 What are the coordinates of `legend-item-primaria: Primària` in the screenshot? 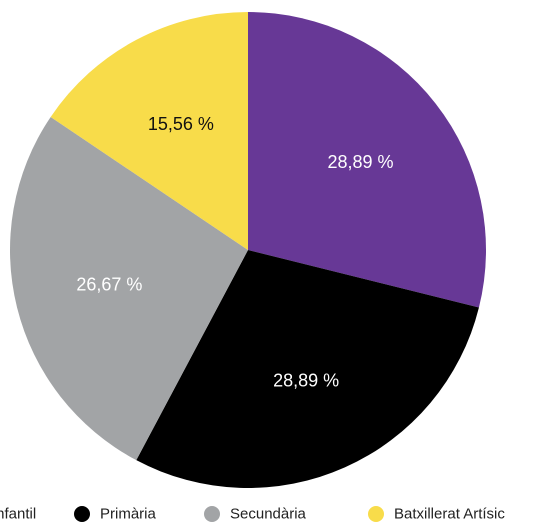 It's located at (115, 514).